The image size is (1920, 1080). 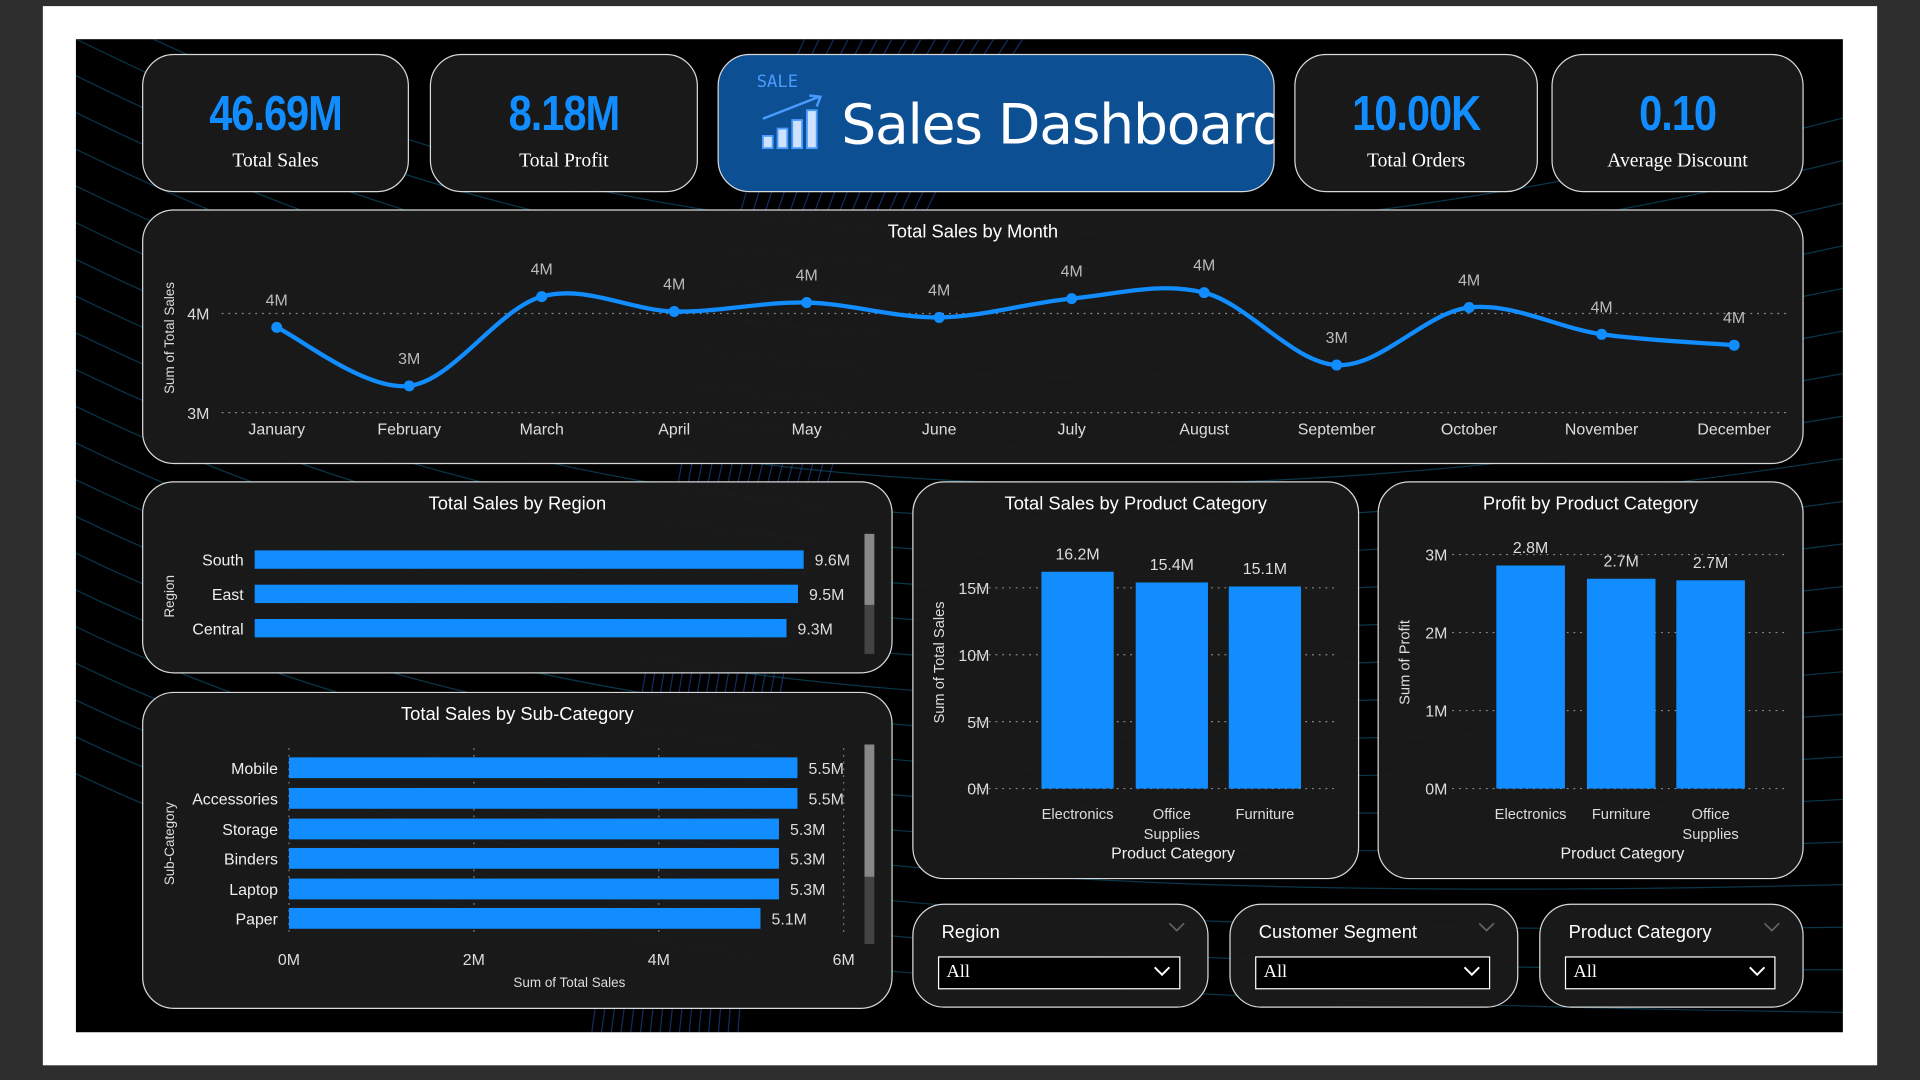 I want to click on kpi-total-profit: 8.18M Total Profit, so click(x=563, y=123).